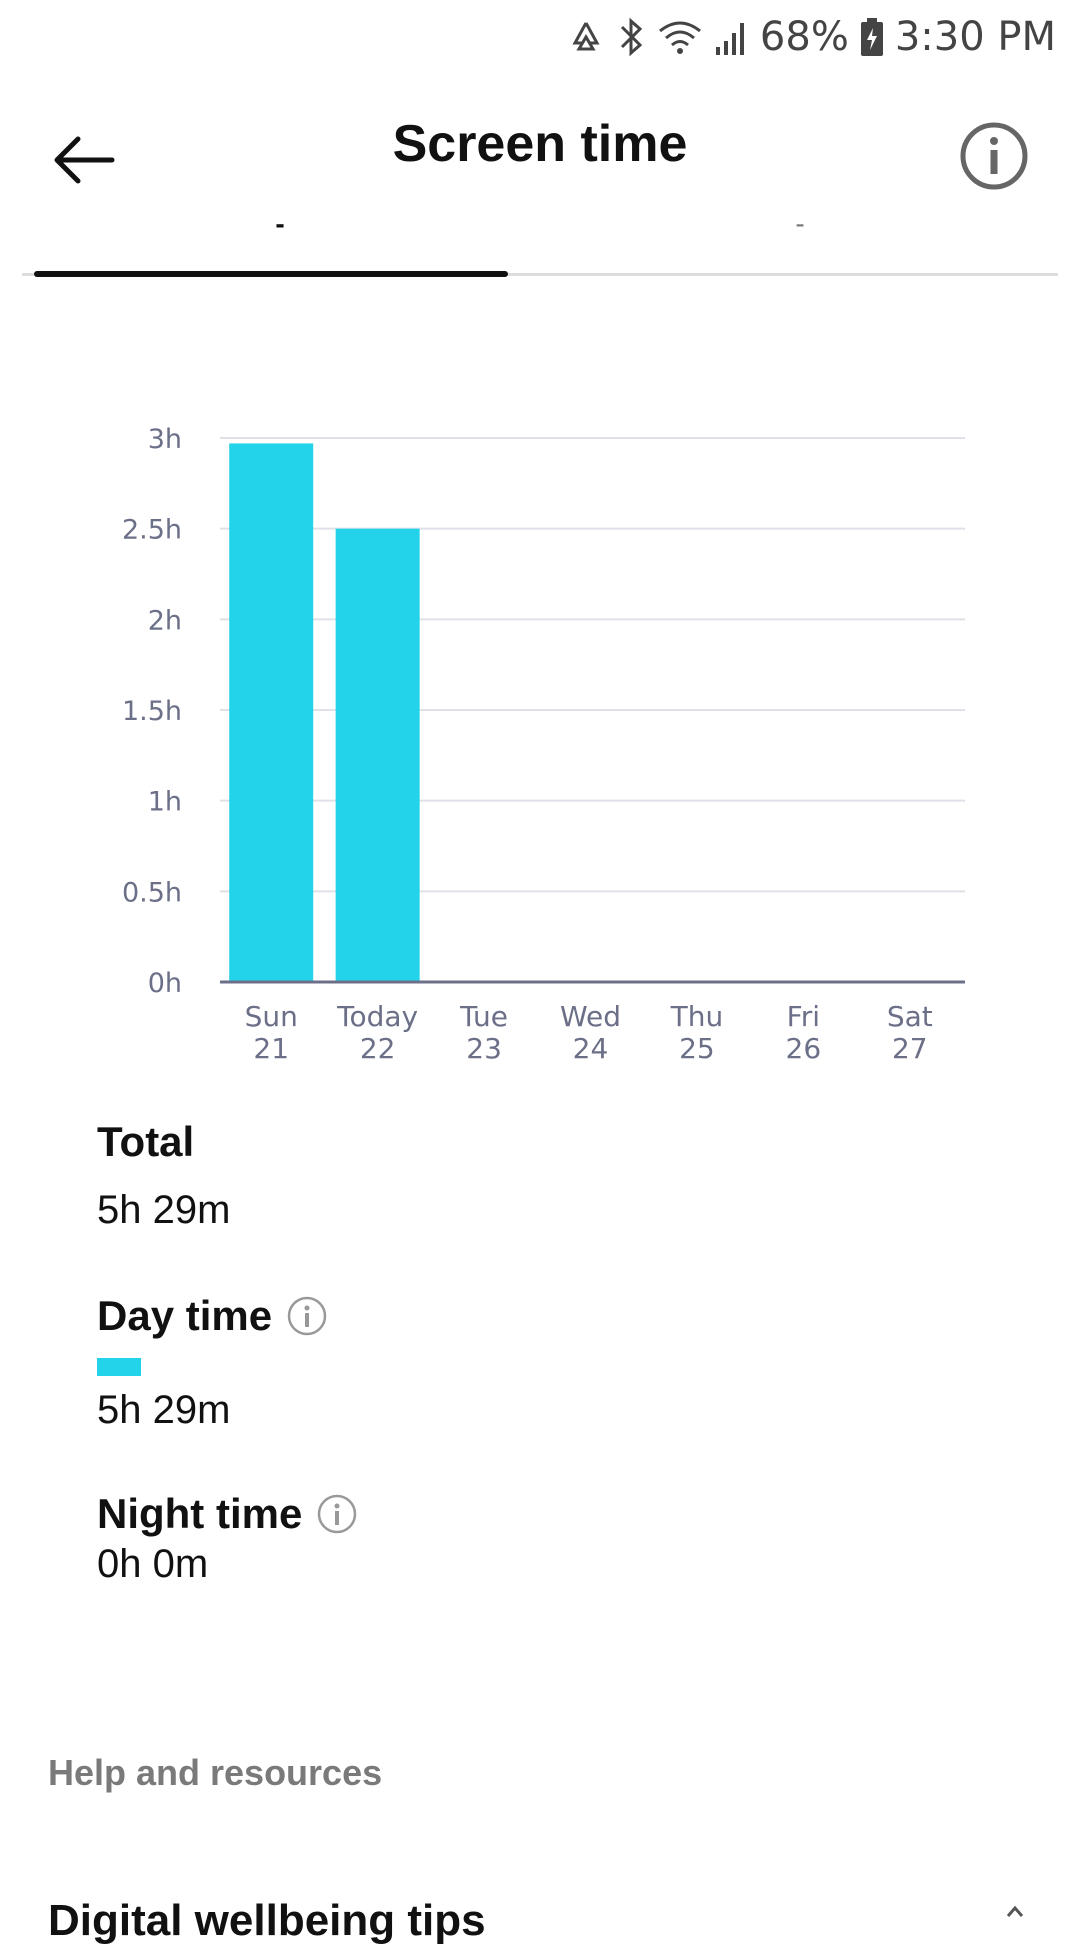 The width and height of the screenshot is (1080, 1946). I want to click on y-tick-label: 2.5h, so click(152, 530).